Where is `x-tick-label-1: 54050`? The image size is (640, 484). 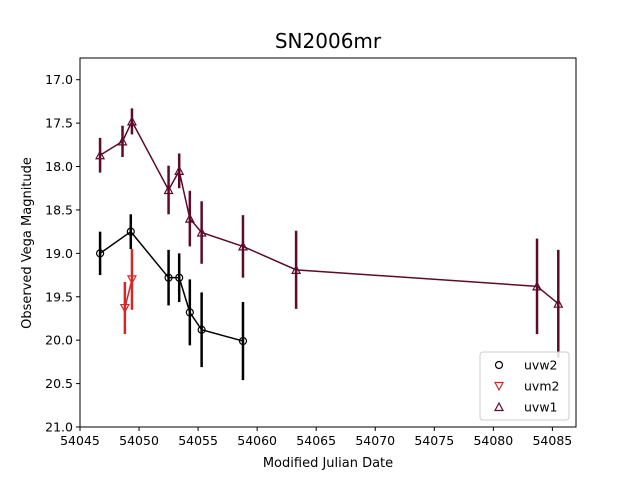 x-tick-label-1: 54050 is located at coordinates (139, 440).